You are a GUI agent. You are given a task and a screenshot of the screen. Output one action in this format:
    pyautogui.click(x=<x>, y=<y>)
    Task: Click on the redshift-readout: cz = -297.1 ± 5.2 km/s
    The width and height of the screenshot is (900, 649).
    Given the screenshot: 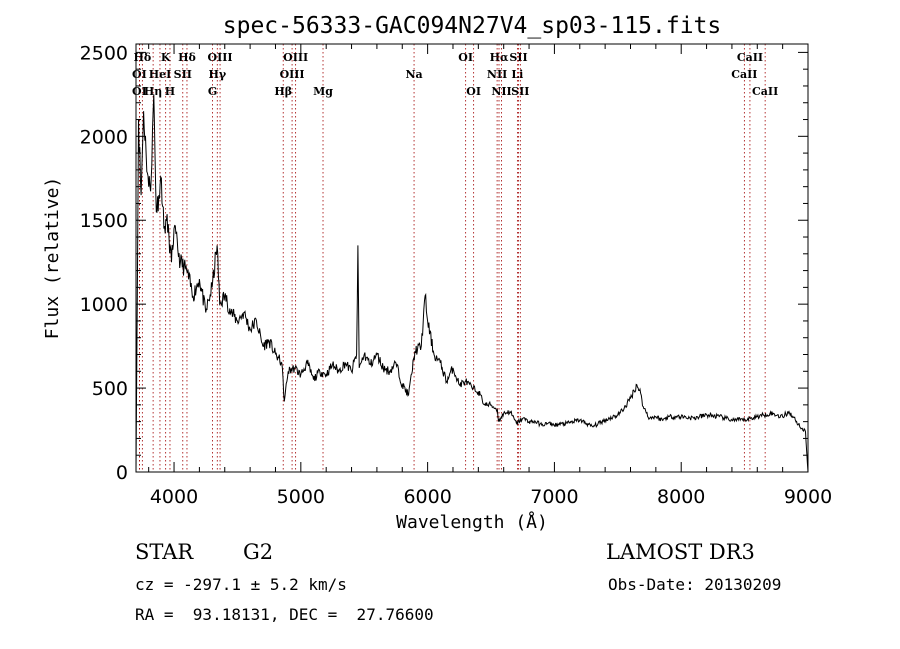 What is the action you would take?
    pyautogui.click(x=241, y=584)
    